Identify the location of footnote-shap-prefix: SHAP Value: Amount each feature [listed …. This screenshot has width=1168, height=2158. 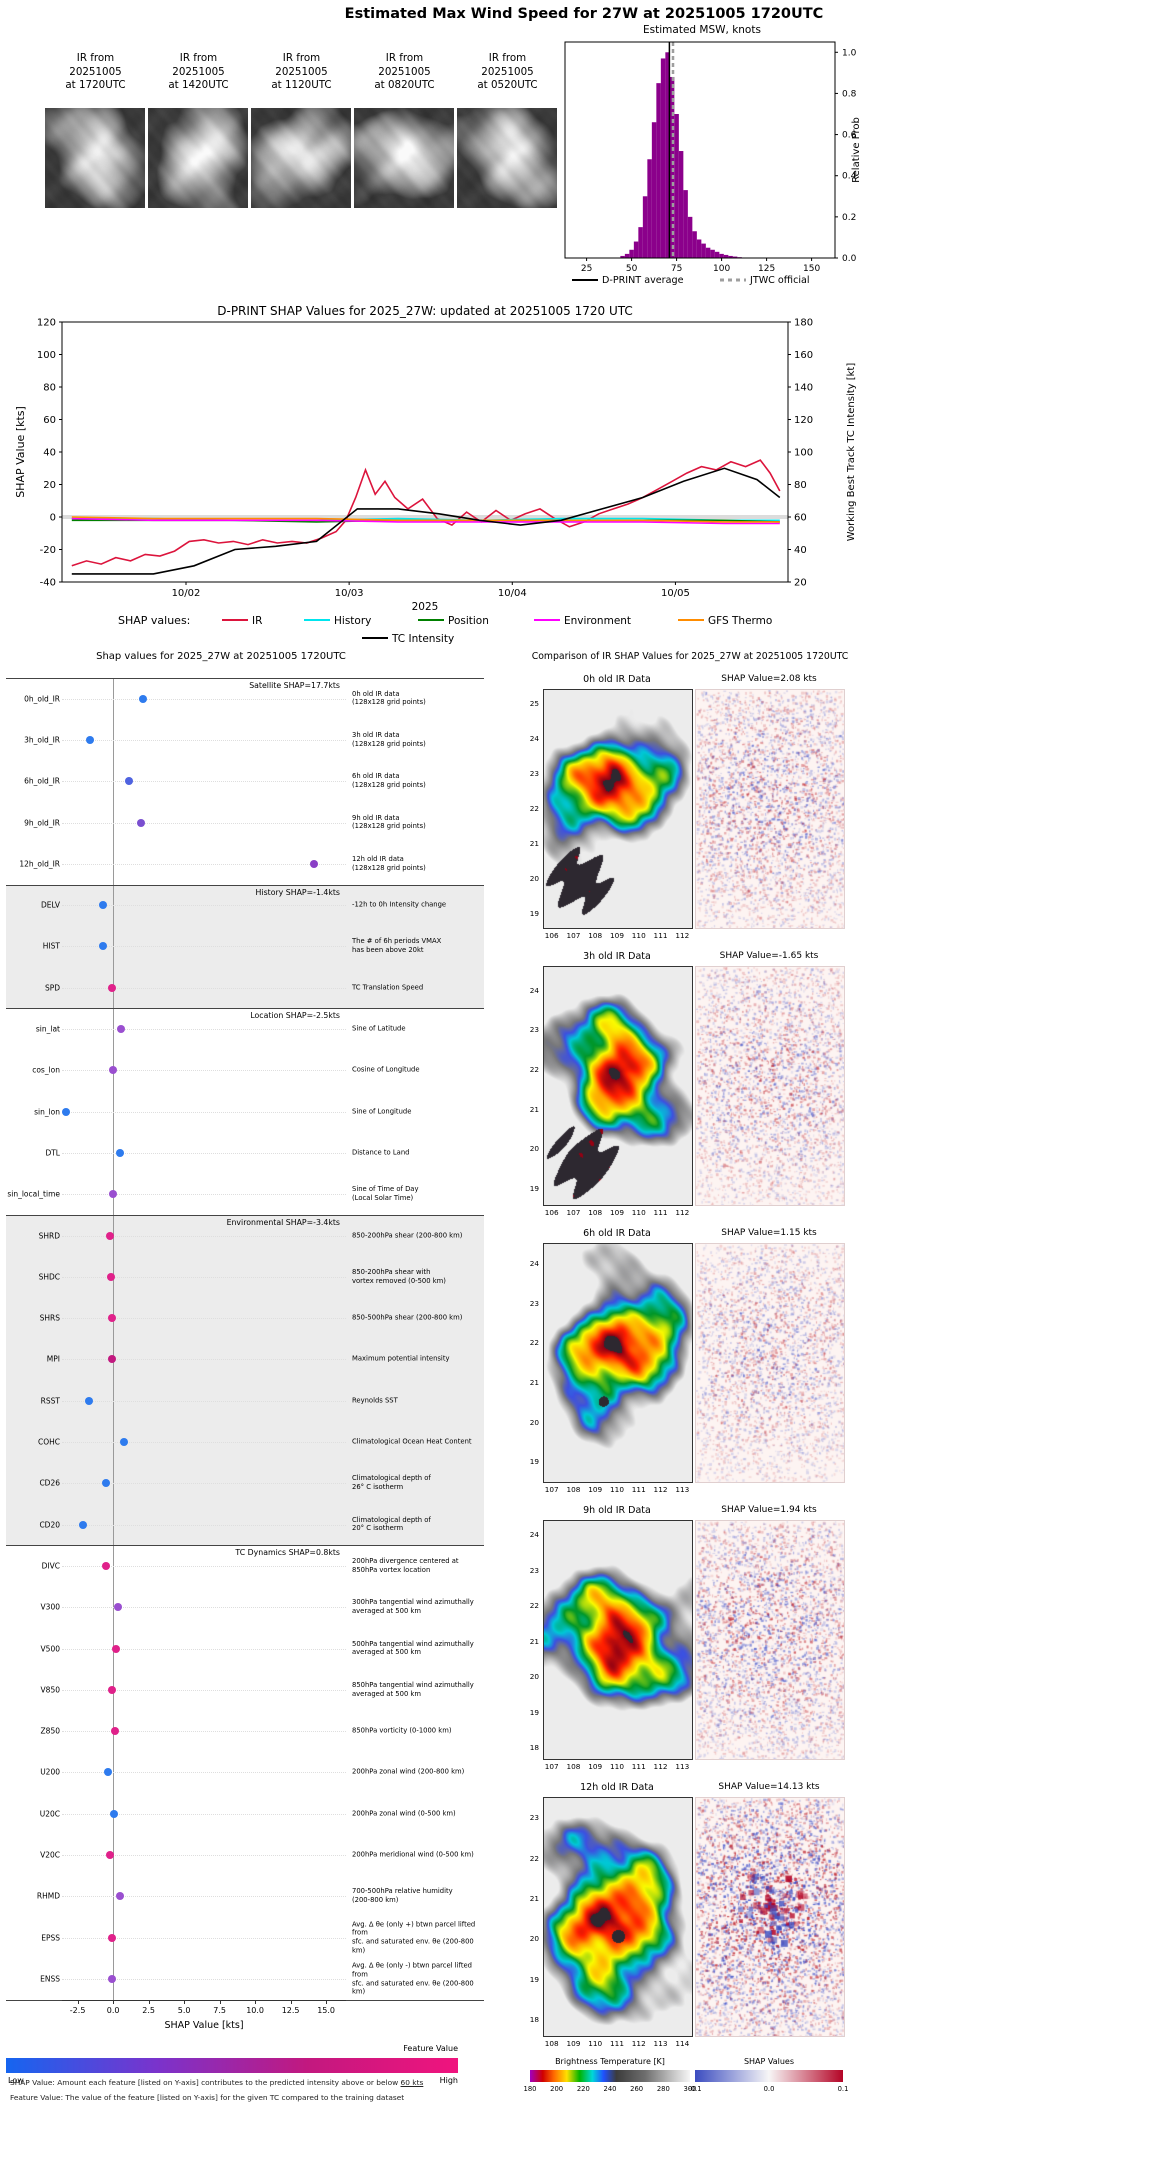
(205, 2082).